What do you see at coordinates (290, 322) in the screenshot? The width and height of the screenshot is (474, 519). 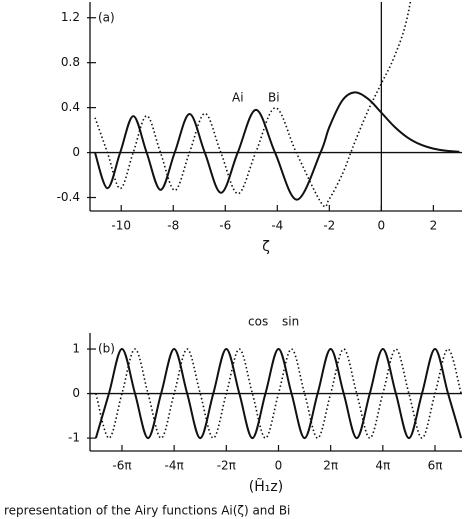 I see `series-label: sin` at bounding box center [290, 322].